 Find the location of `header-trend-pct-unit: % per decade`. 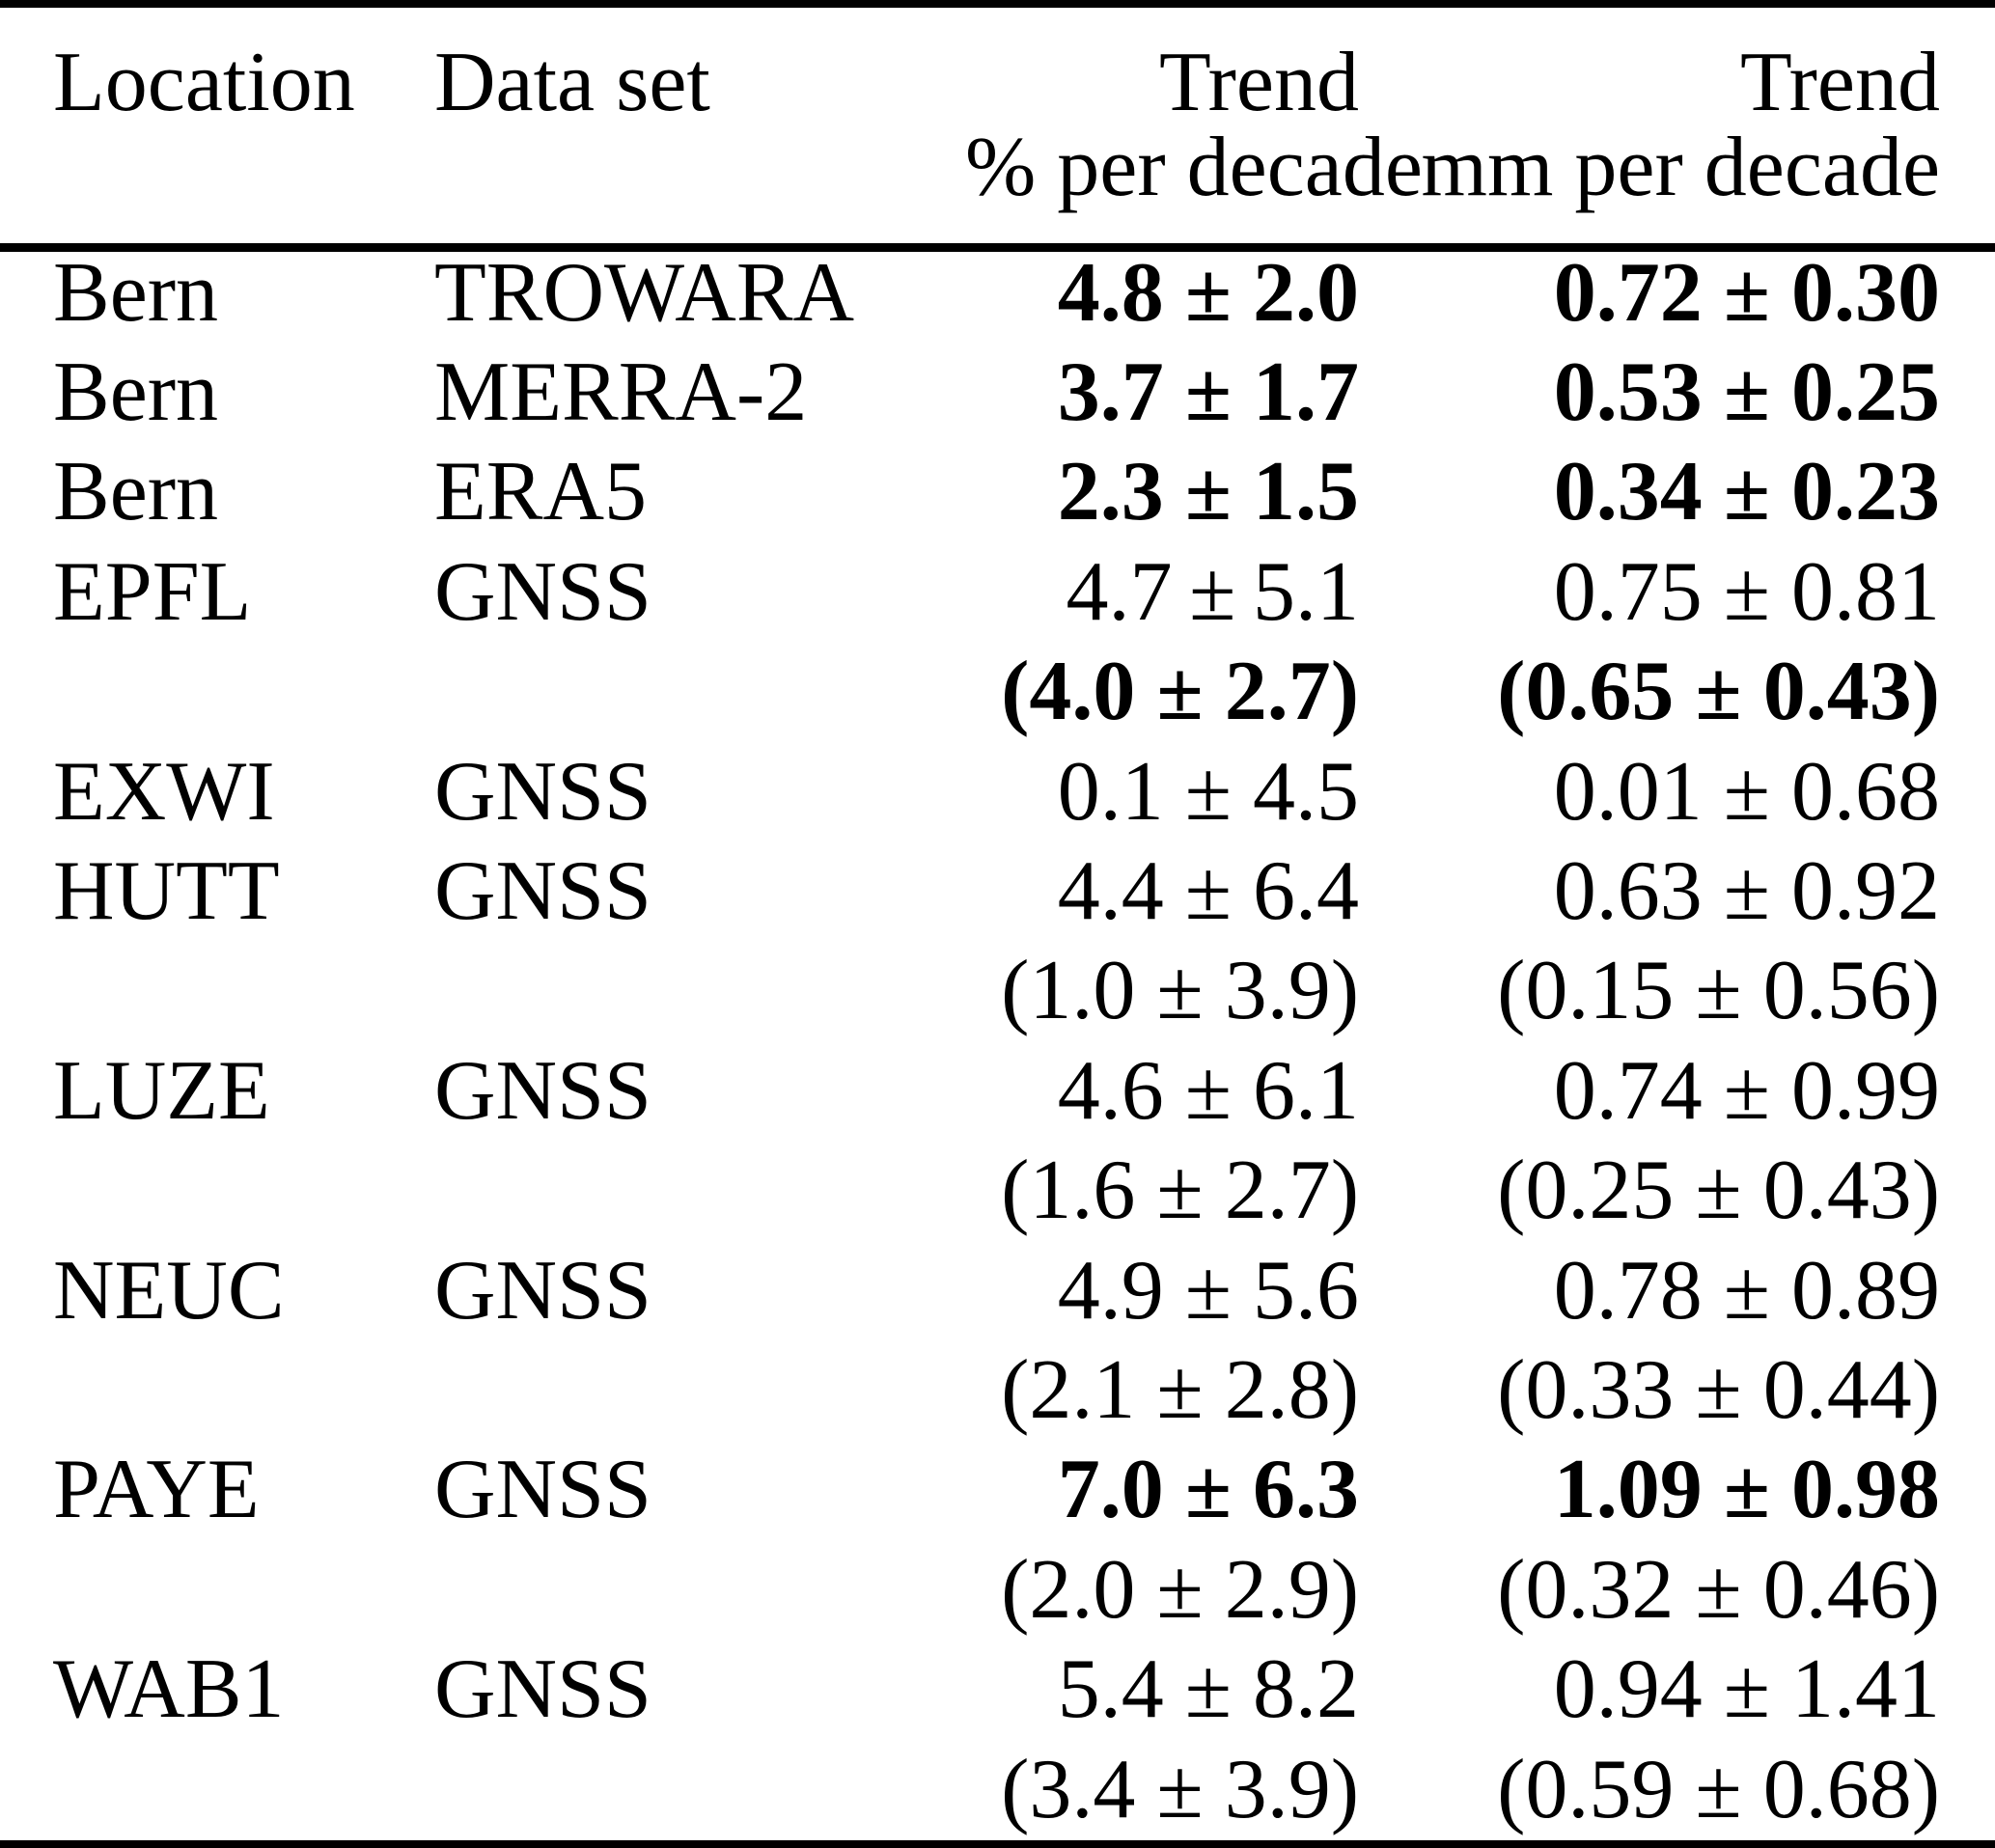

header-trend-pct-unit: % per decade is located at coordinates (1194, 167).